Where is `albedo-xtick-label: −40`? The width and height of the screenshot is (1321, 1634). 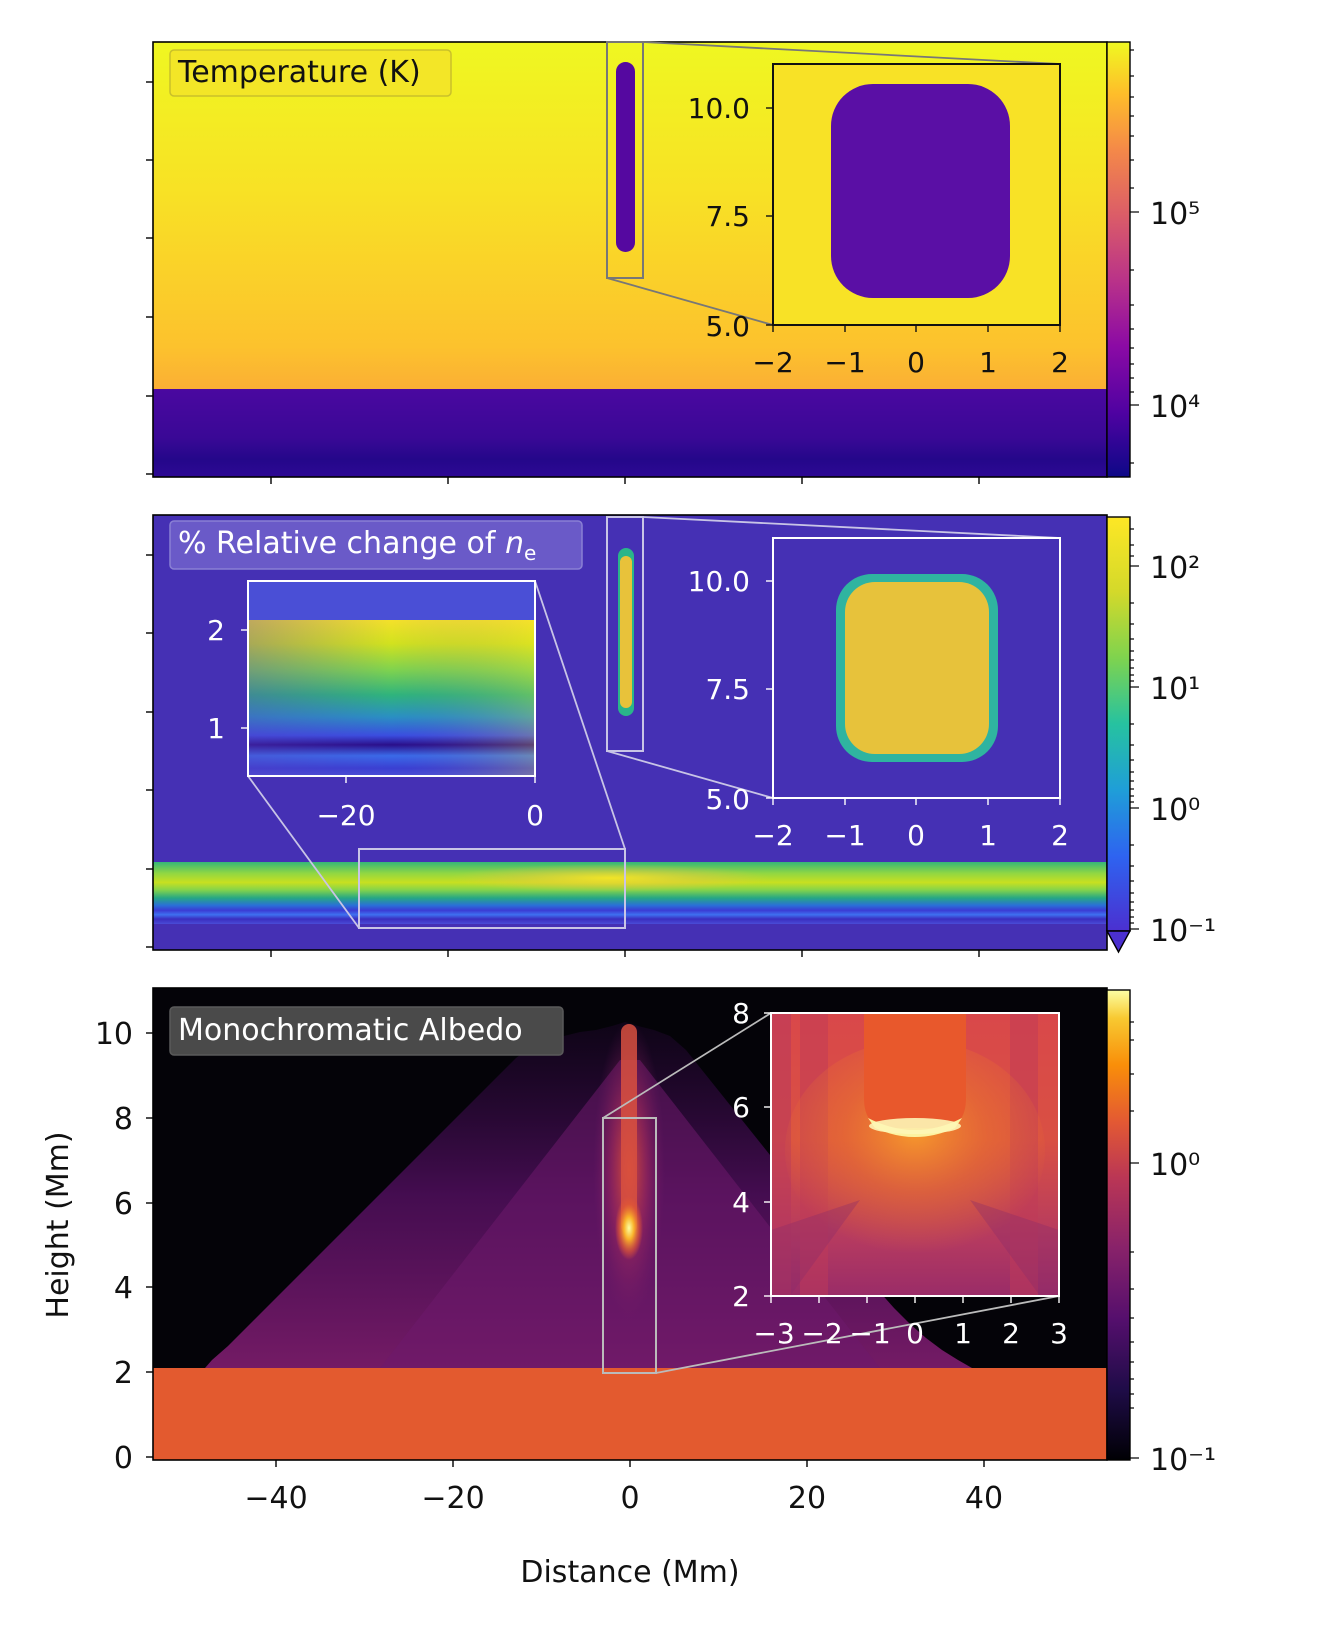
albedo-xtick-label: −40 is located at coordinates (275, 1498).